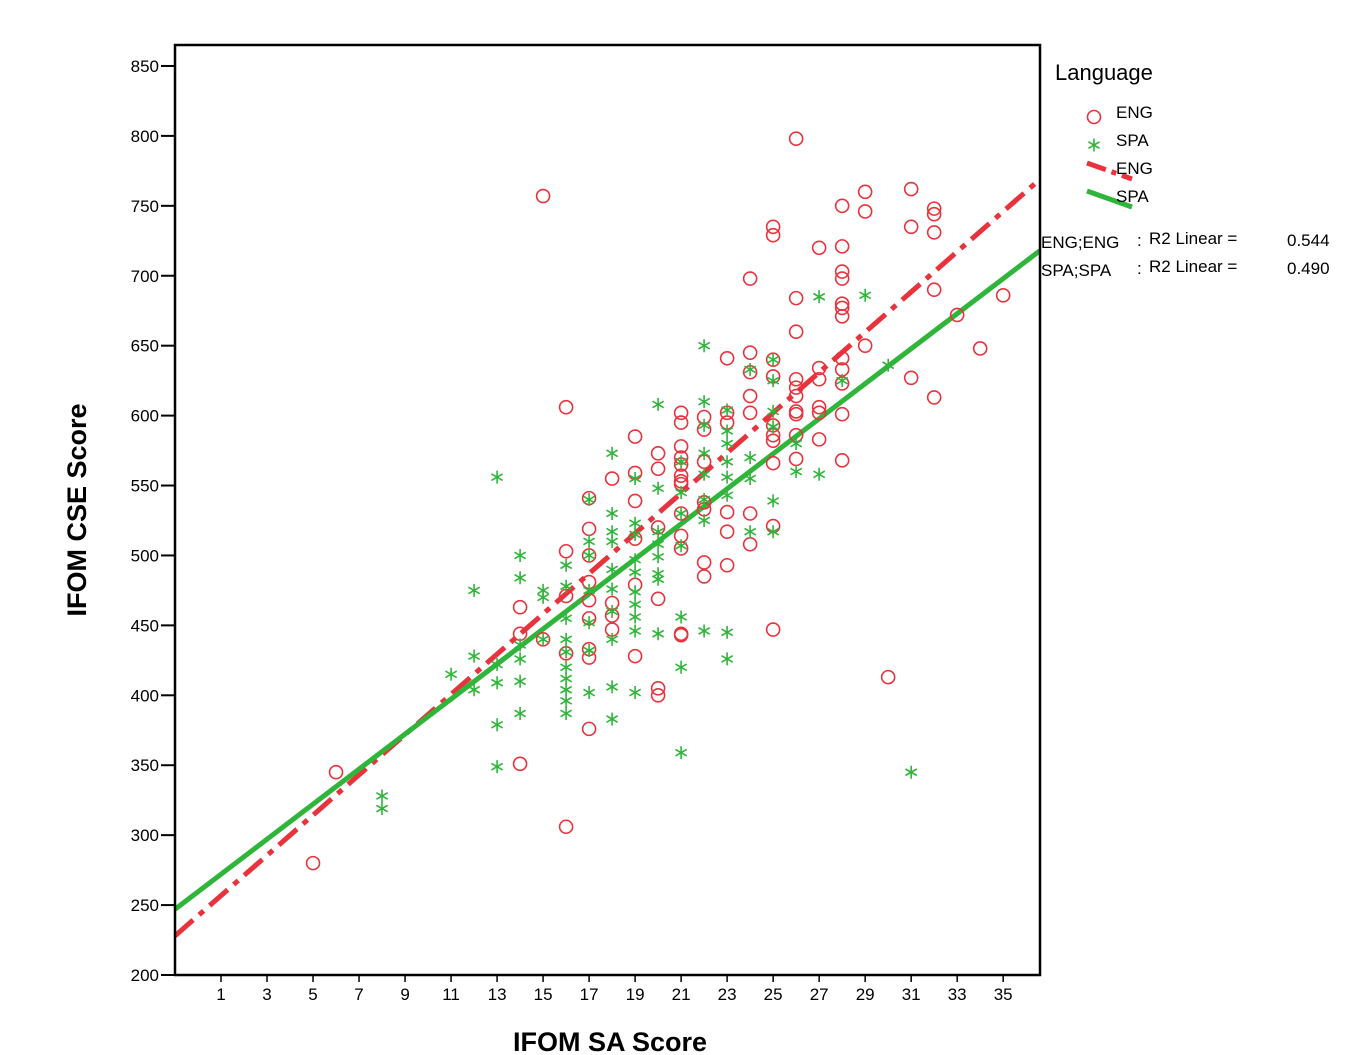  I want to click on legend-marker-spa, so click(1094, 145).